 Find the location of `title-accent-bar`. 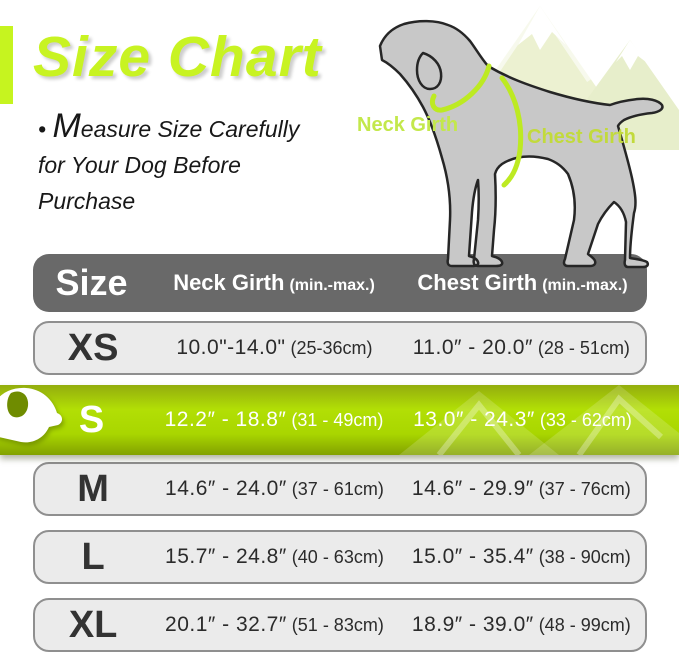

title-accent-bar is located at coordinates (6, 65).